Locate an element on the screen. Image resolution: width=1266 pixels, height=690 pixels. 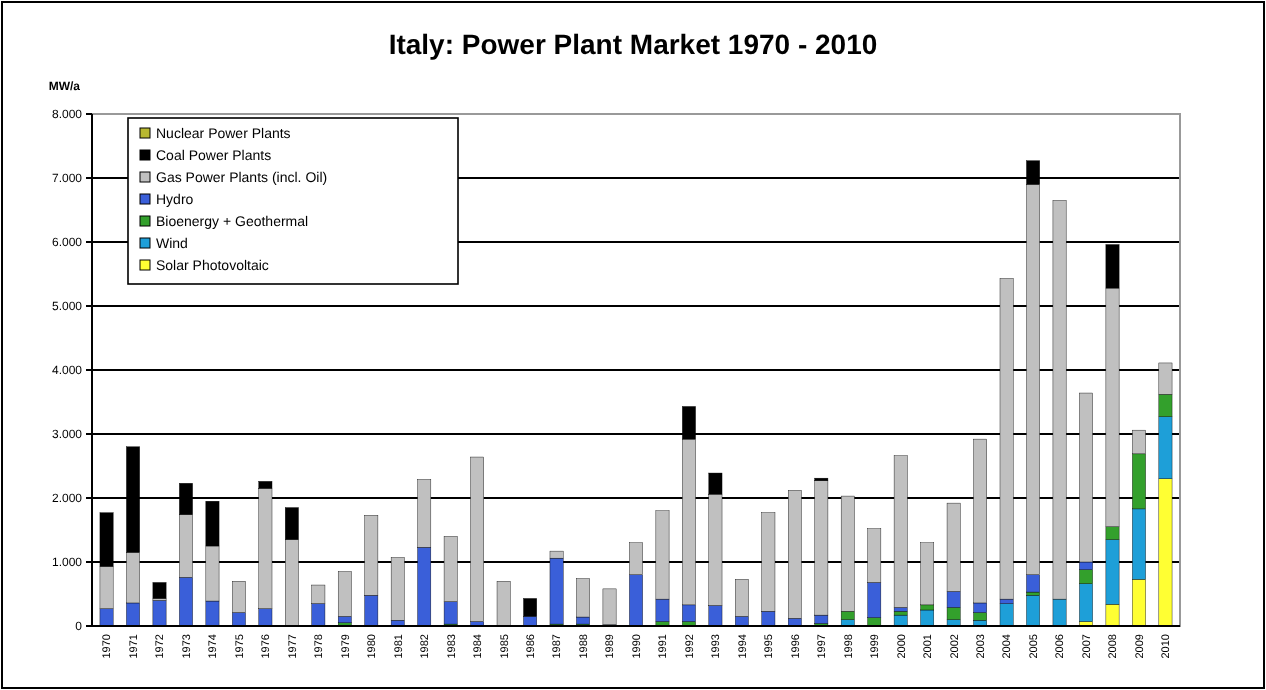
chart-title: Italy: Power Plant Market 1970 - 2010 is located at coordinates (633, 44).